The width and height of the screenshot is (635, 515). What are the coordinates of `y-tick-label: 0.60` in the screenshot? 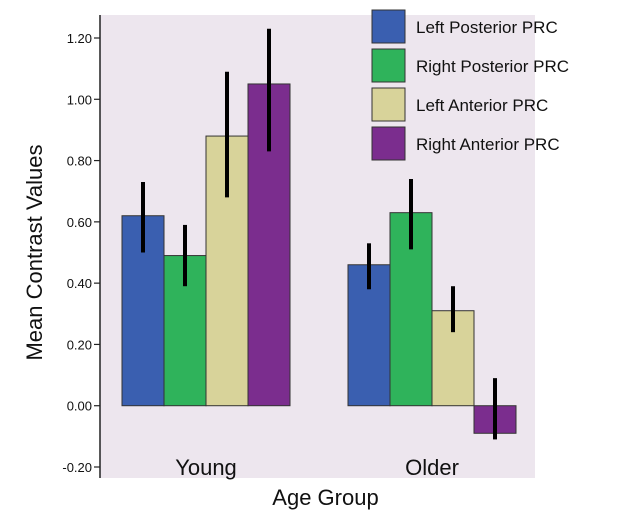 It's located at (79, 222).